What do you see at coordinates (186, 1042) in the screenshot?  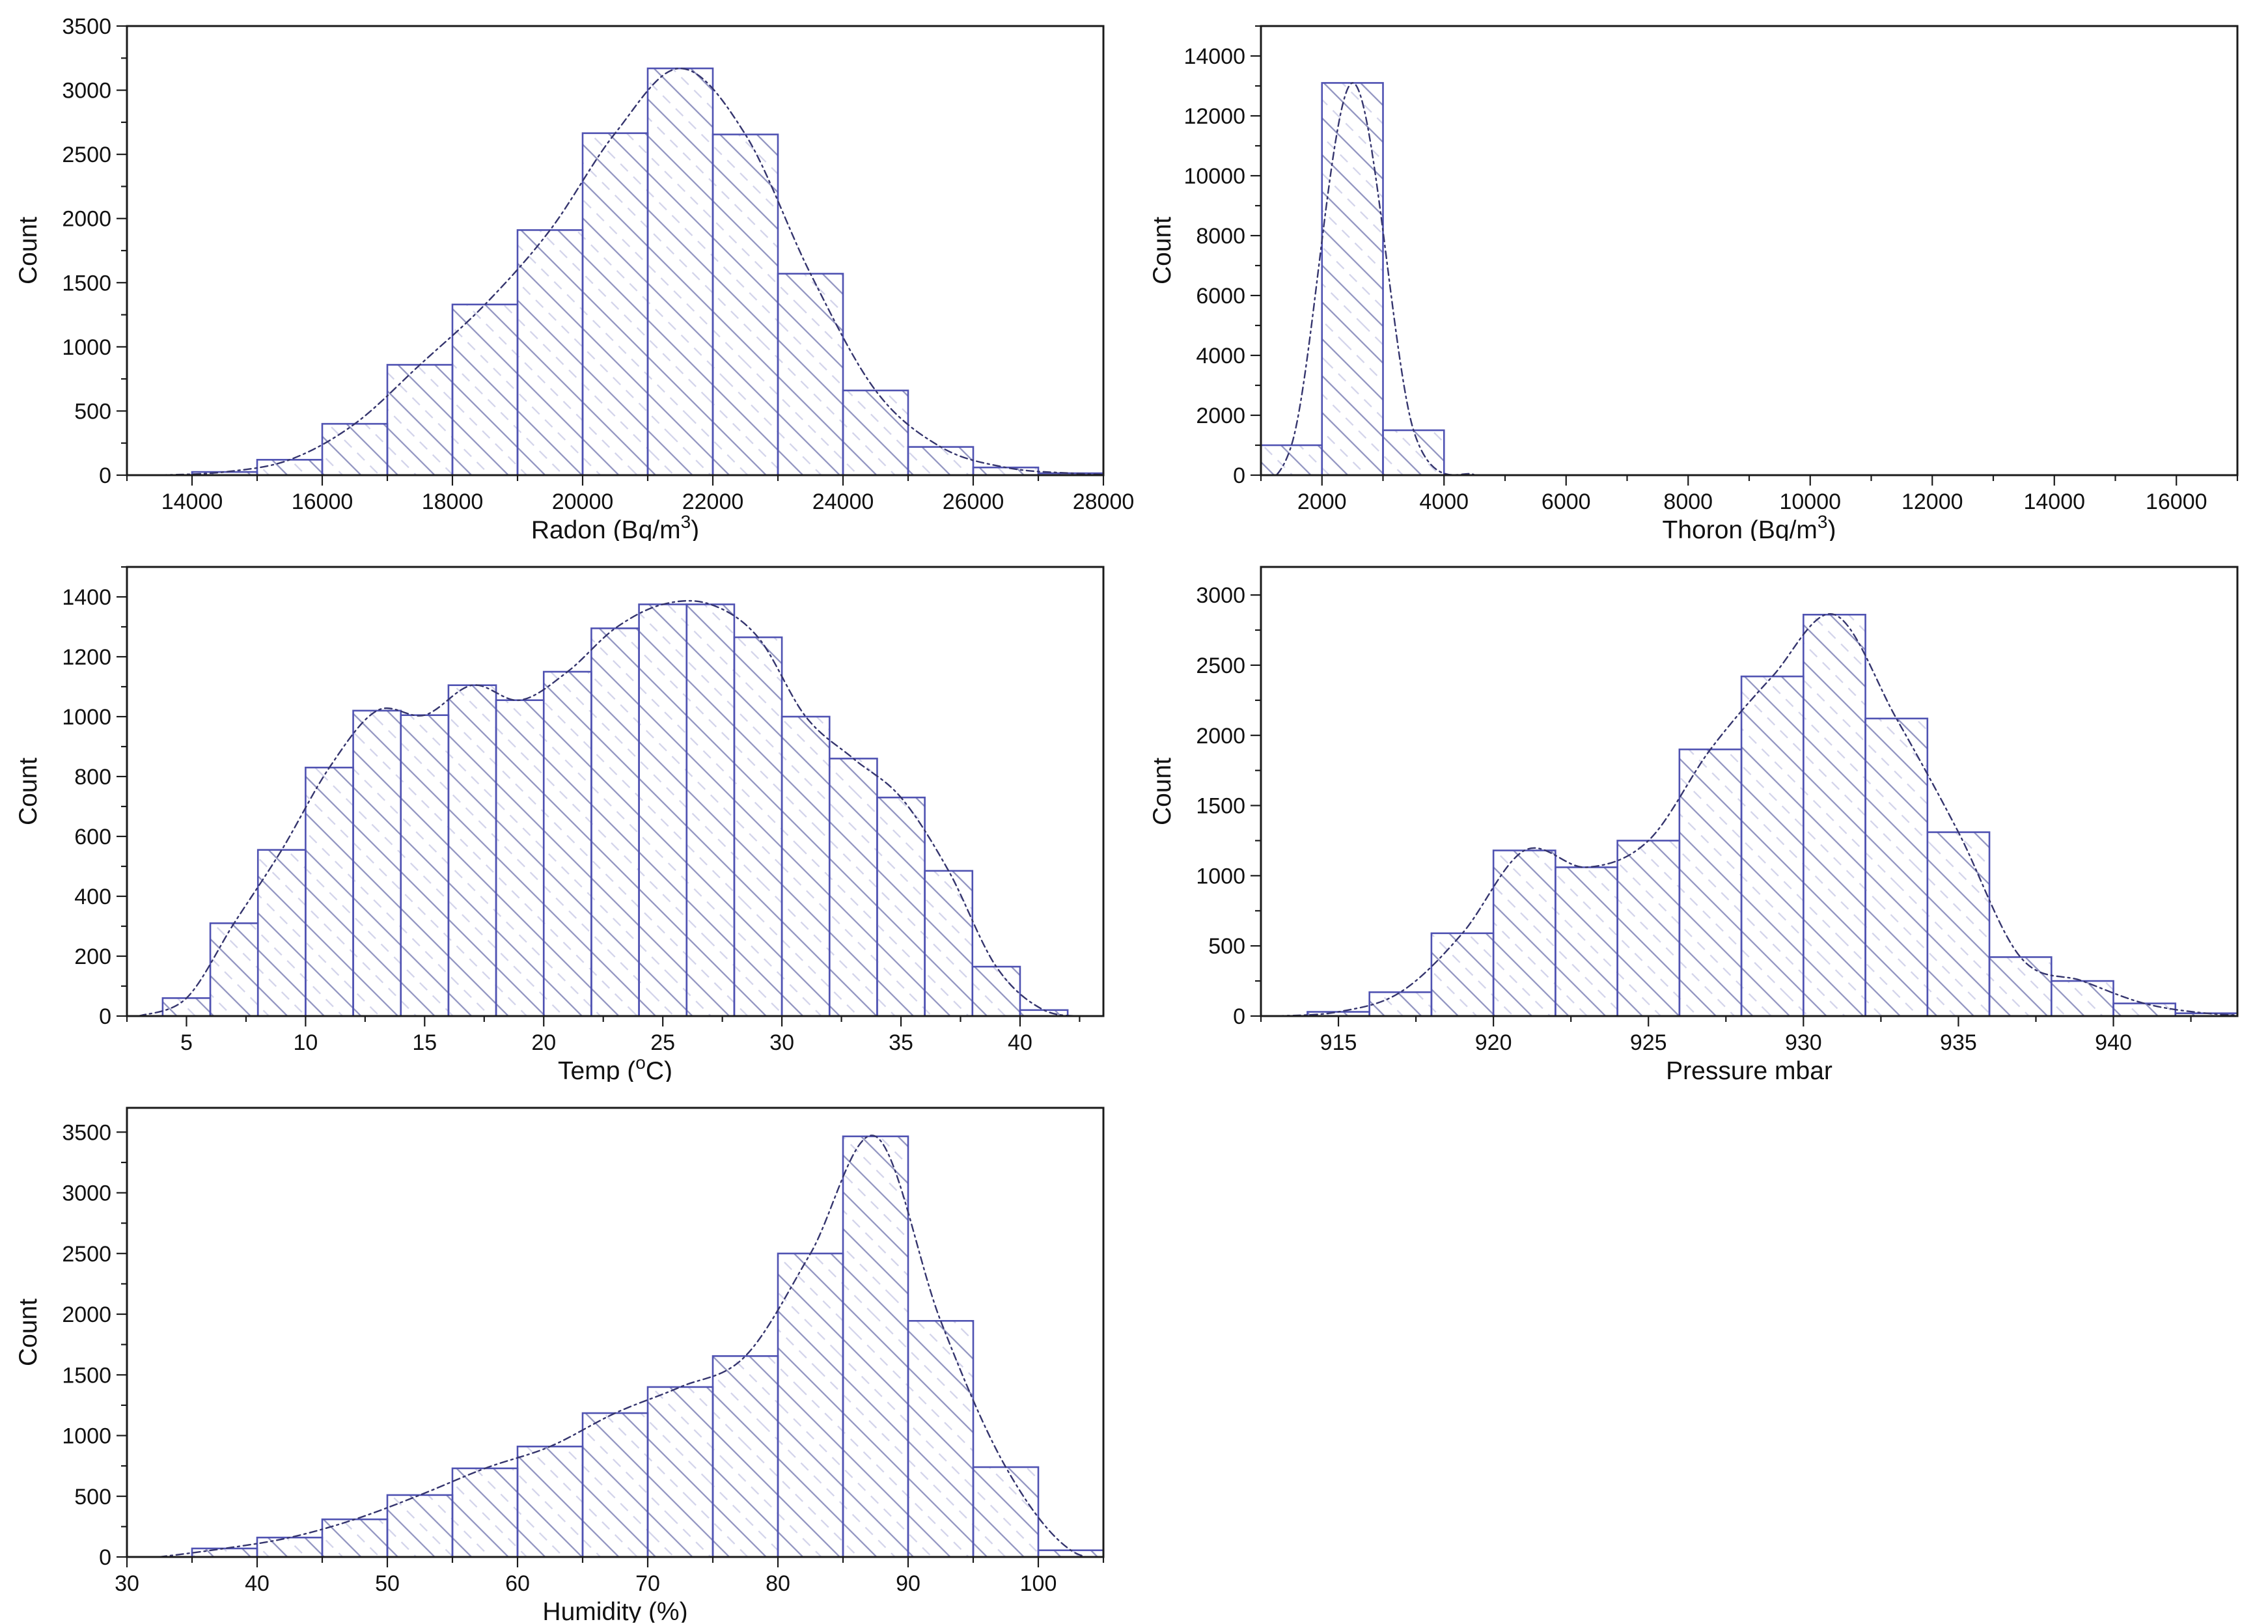 I see `x-tick-label: 5` at bounding box center [186, 1042].